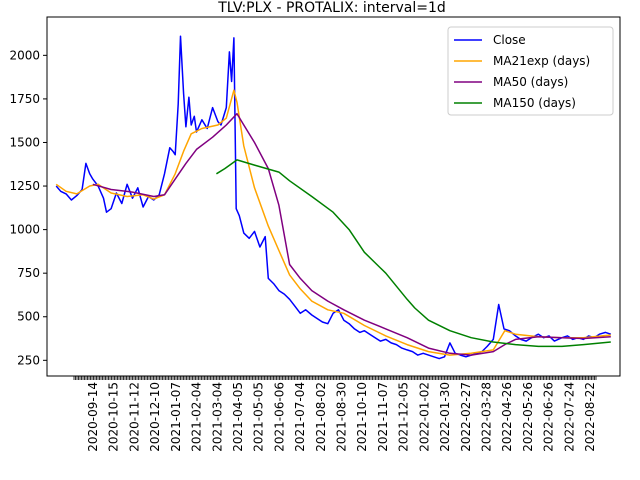 The width and height of the screenshot is (640, 480). Describe the element at coordinates (509, 40) in the screenshot. I see `legend-label-0: Close` at that location.